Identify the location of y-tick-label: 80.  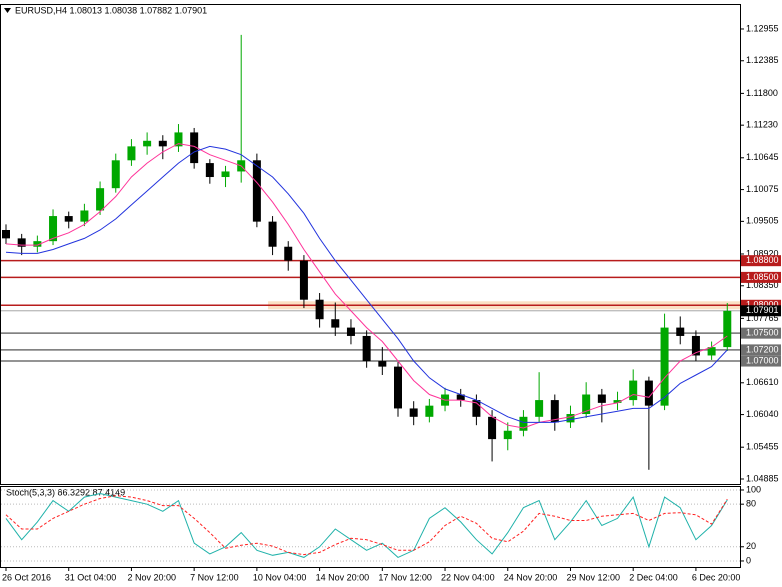
(751, 504).